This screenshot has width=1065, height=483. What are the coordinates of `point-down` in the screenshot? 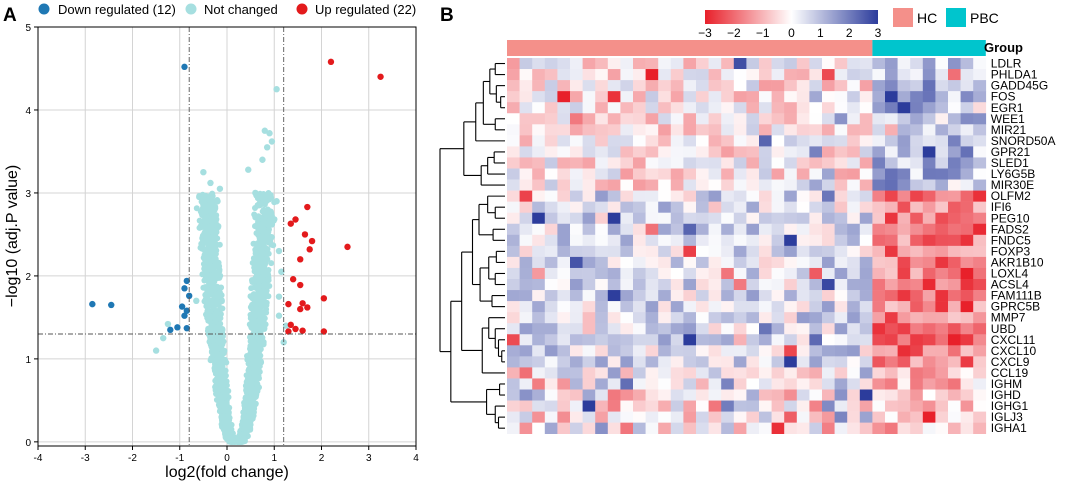 It's located at (187, 328).